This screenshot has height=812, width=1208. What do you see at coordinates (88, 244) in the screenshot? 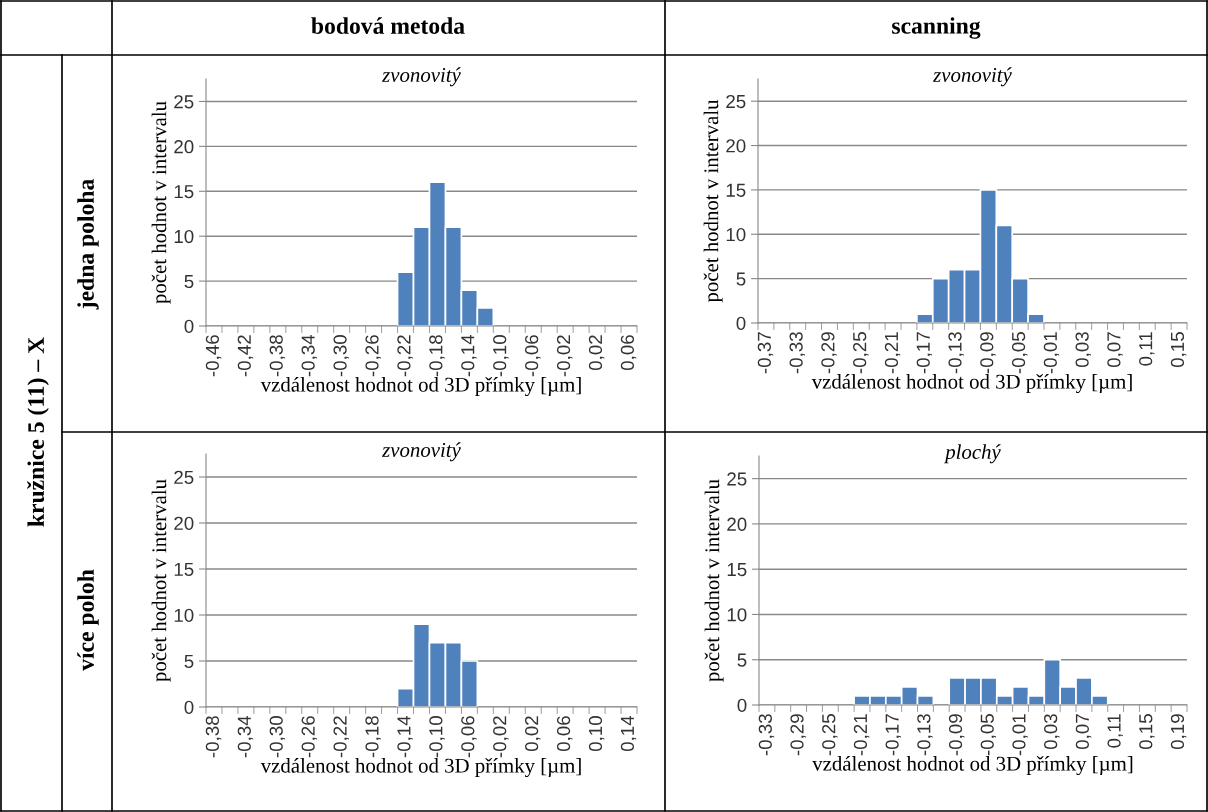
I see `text: jedna poloha` at bounding box center [88, 244].